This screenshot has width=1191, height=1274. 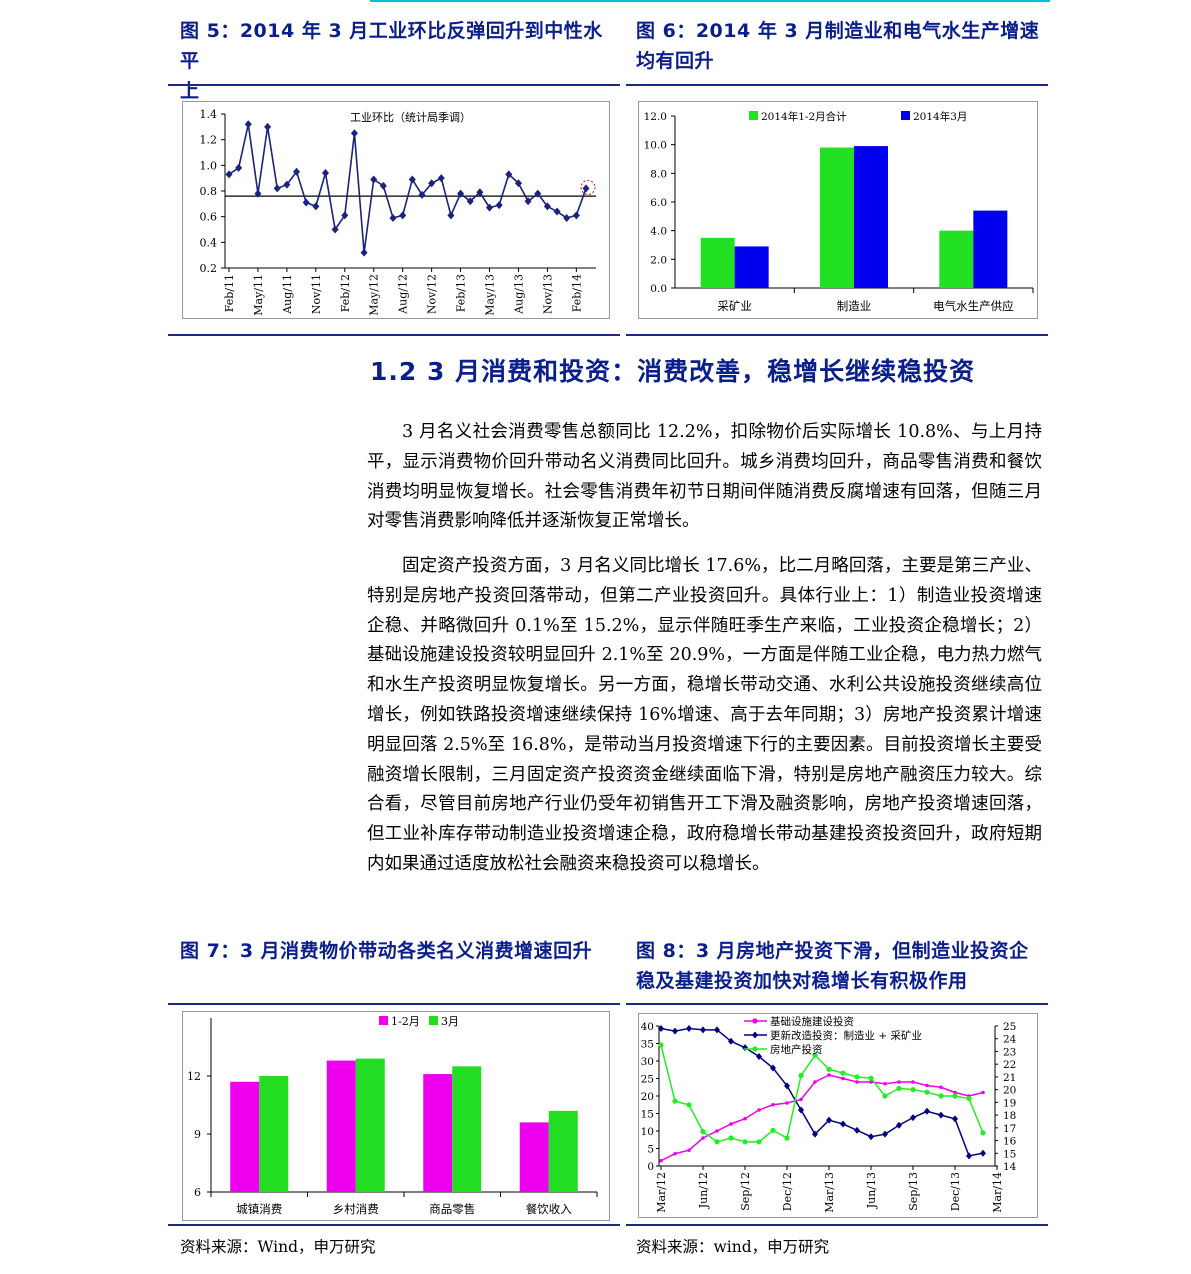 What do you see at coordinates (1010, 1142) in the screenshot?
I see `fig8-right-tick-label: 16` at bounding box center [1010, 1142].